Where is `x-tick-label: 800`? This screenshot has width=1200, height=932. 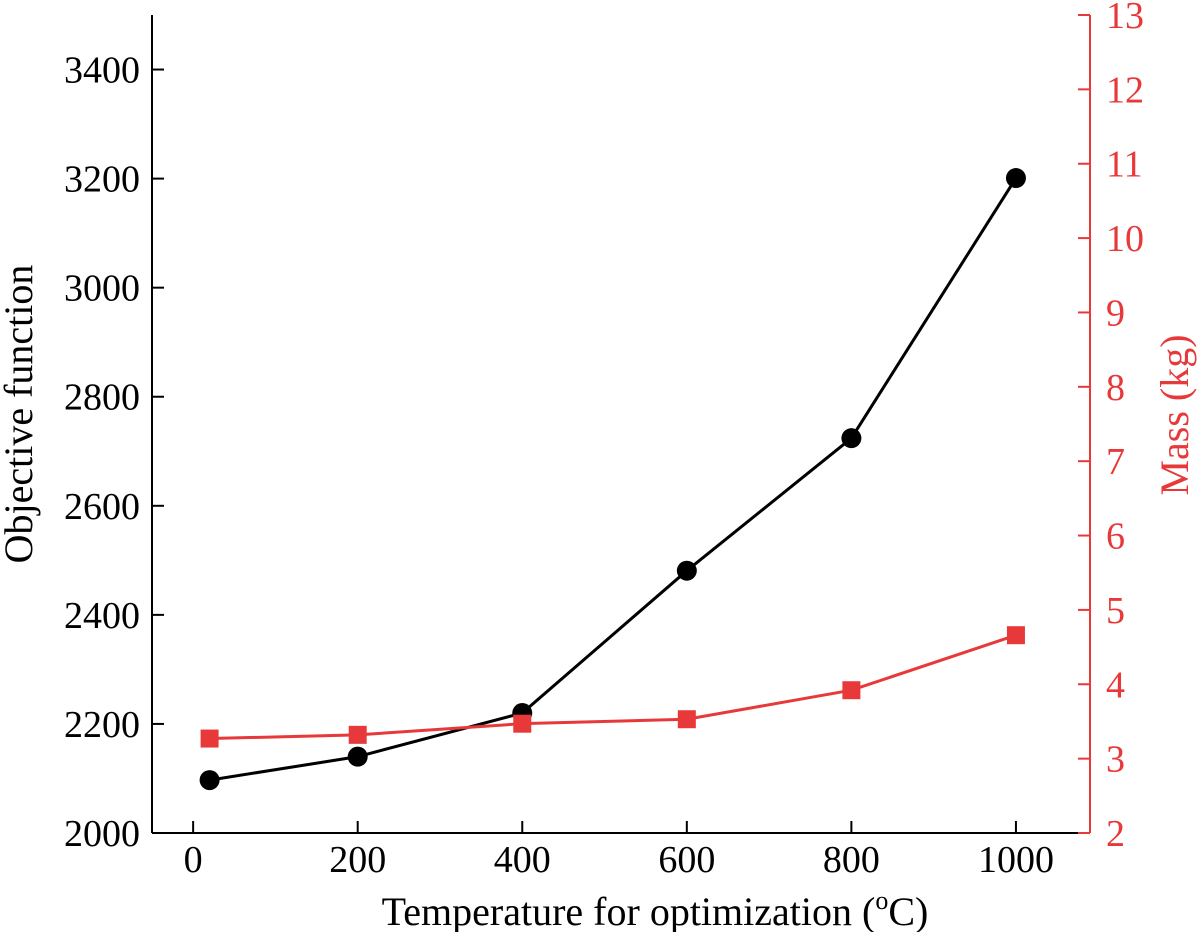
x-tick-label: 800 is located at coordinates (851, 860).